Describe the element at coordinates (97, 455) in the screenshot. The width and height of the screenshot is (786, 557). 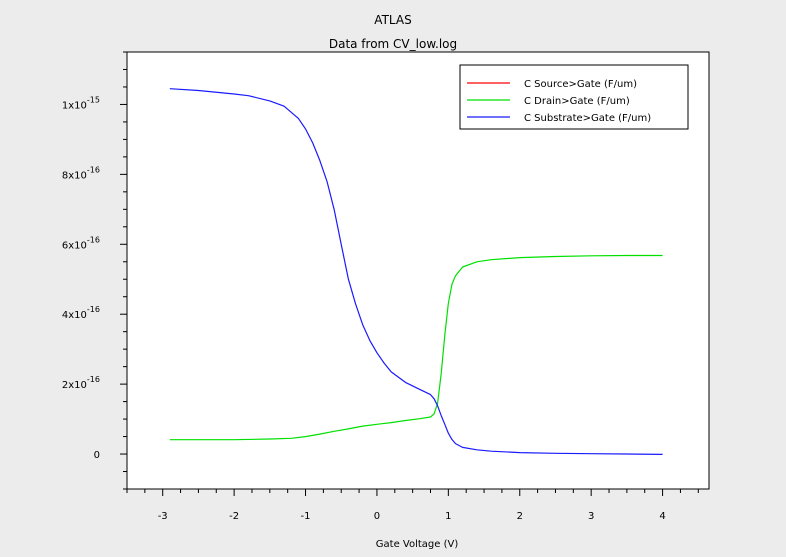
I see `y-tick-label: 0` at that location.